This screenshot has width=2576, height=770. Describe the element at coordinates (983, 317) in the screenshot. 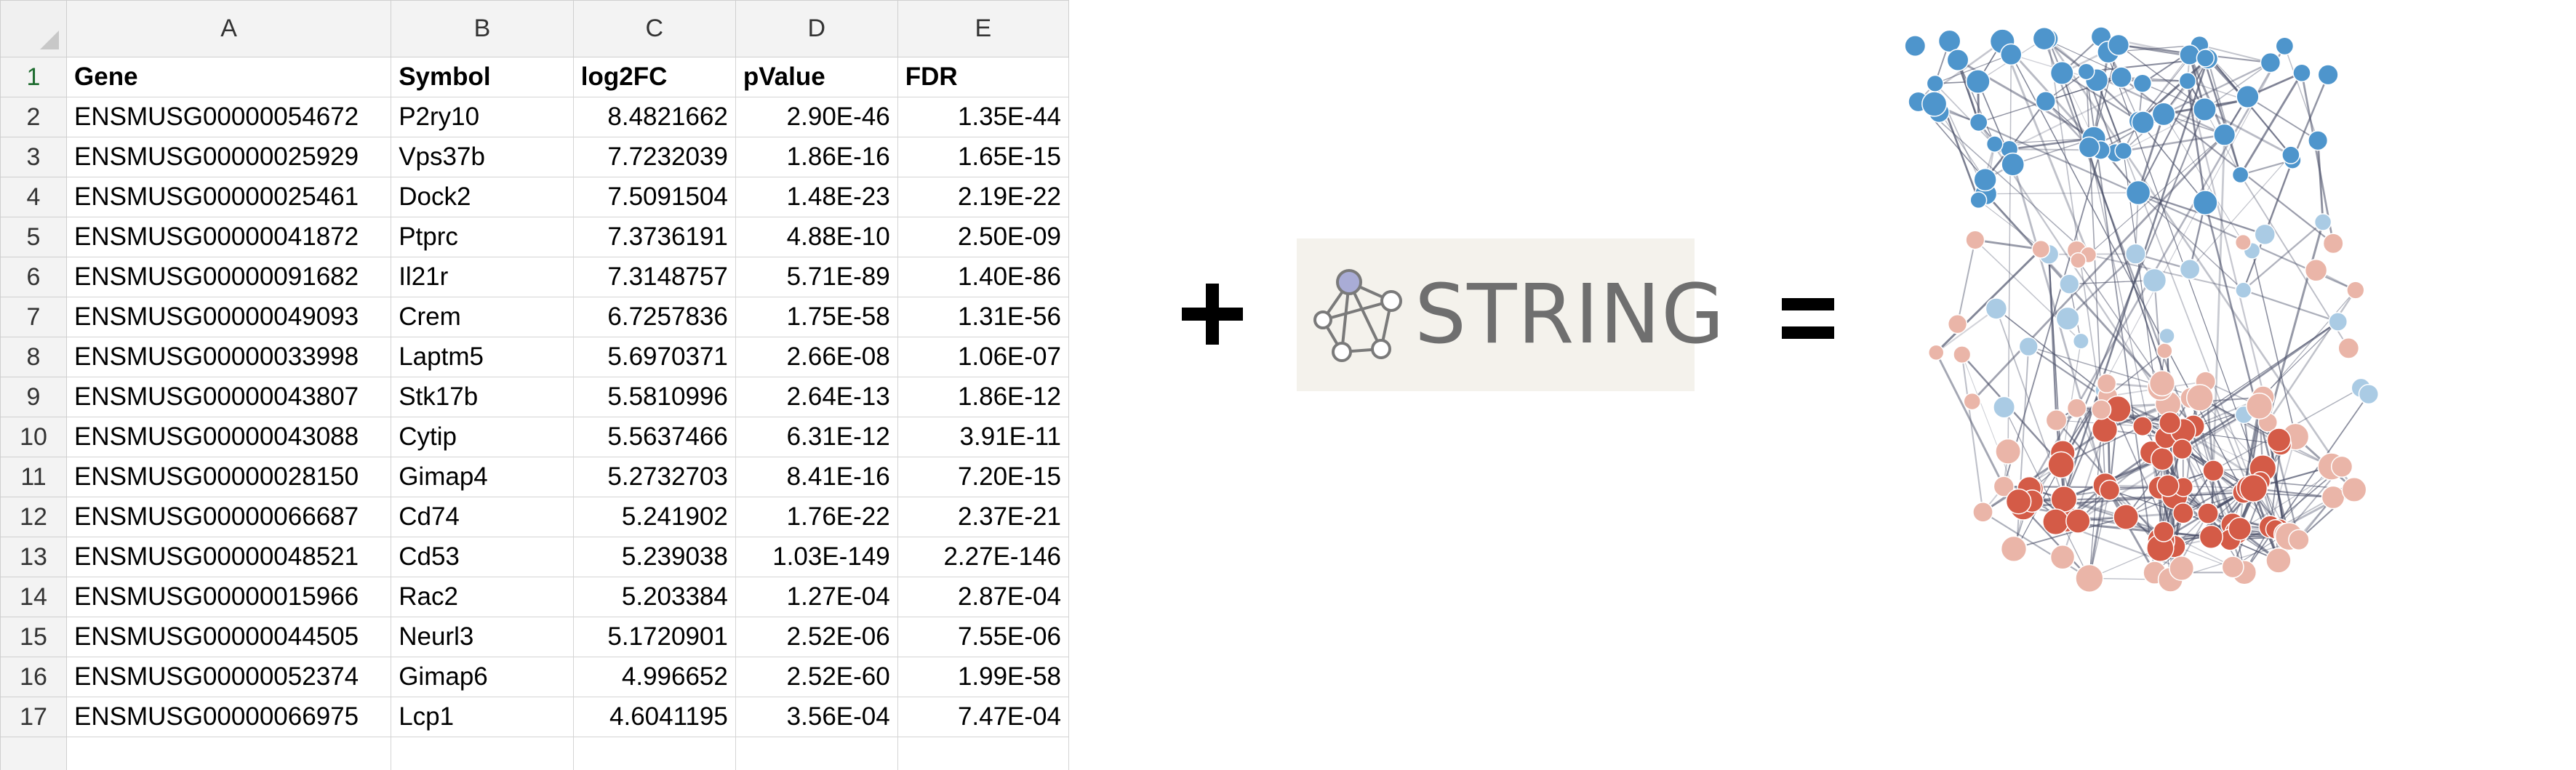

I see `fdr-cell: 1.31E-56` at that location.